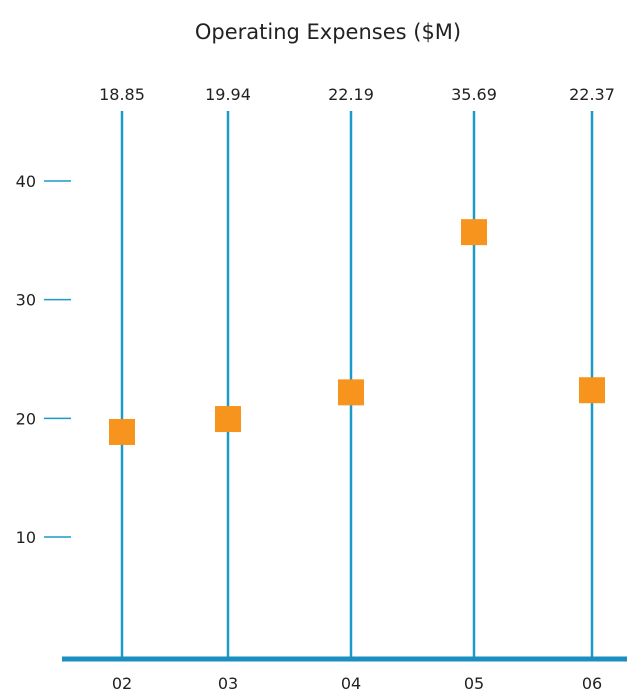 The image size is (627, 700). I want to click on value-label: 35.69, so click(474, 94).